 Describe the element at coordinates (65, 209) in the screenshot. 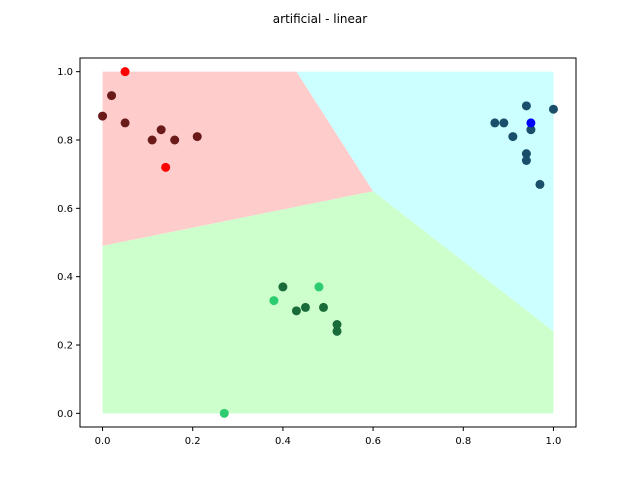

I see `y-tick-label: 0.6` at that location.